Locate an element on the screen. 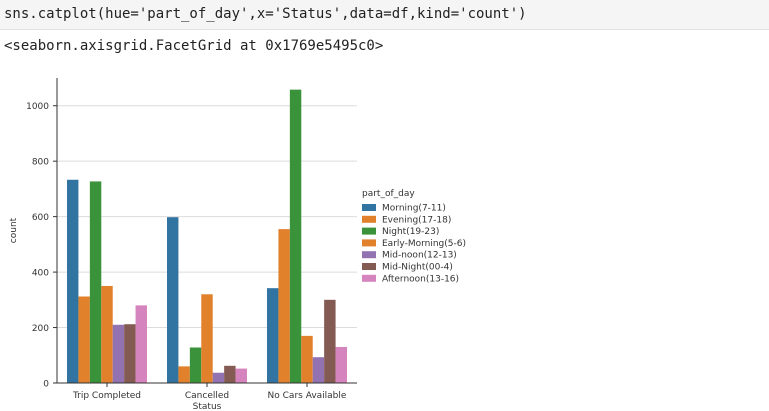 The width and height of the screenshot is (769, 411). legend-label: Morning(7-11) is located at coordinates (414, 209).